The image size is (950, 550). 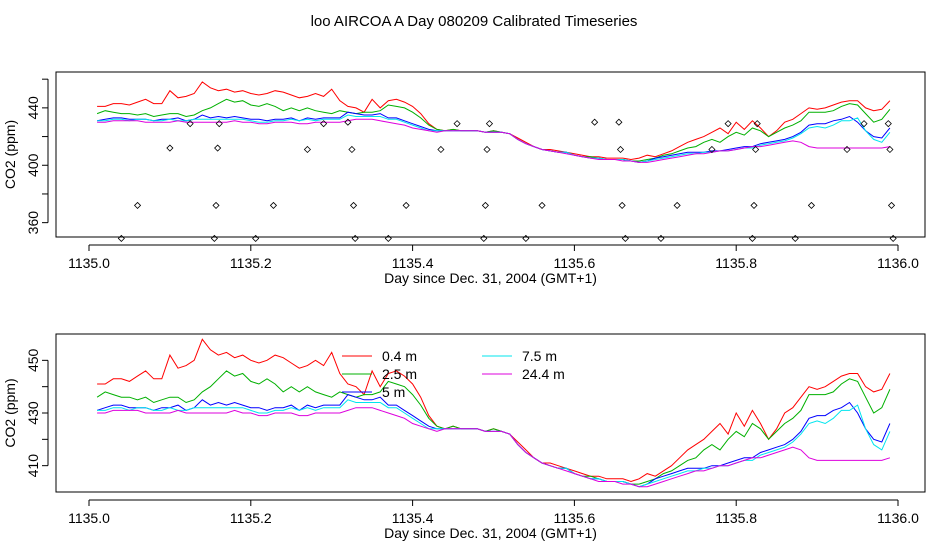 I want to click on legend-label: 0.4 m, so click(x=399, y=356).